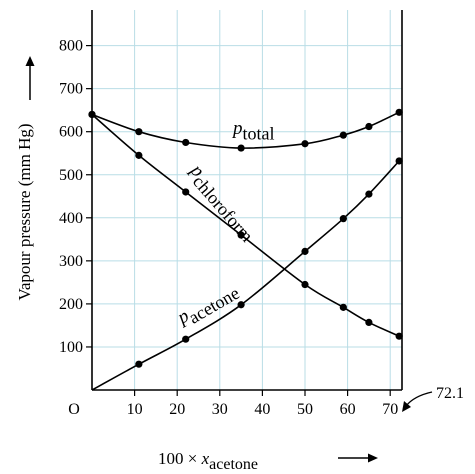 This screenshot has height=474, width=475. I want to click on x-axis-arrow-head, so click(373, 458).